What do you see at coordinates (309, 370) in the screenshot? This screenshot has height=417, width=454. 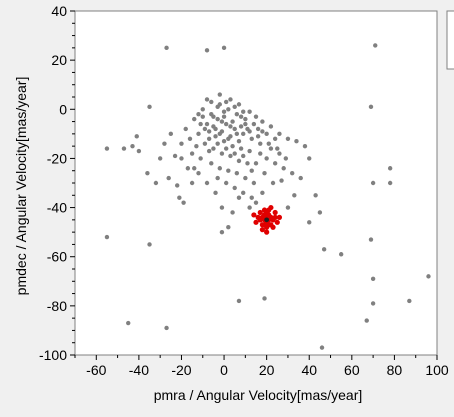 I see `x-tick-label: 40` at bounding box center [309, 370].